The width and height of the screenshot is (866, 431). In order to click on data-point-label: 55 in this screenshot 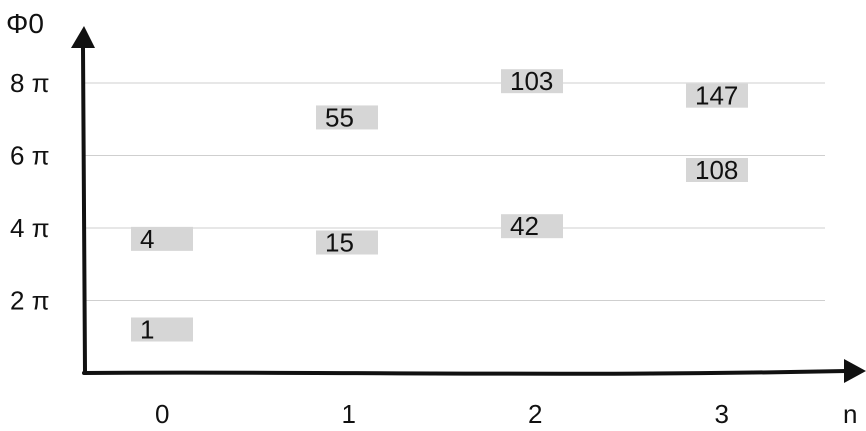, I will do `click(339, 117)`.